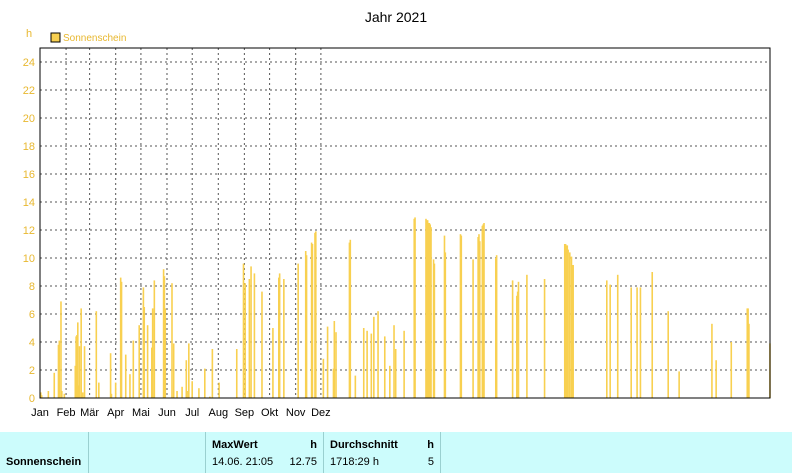 The image size is (792, 473). I want to click on max-unit: h, so click(313, 445).